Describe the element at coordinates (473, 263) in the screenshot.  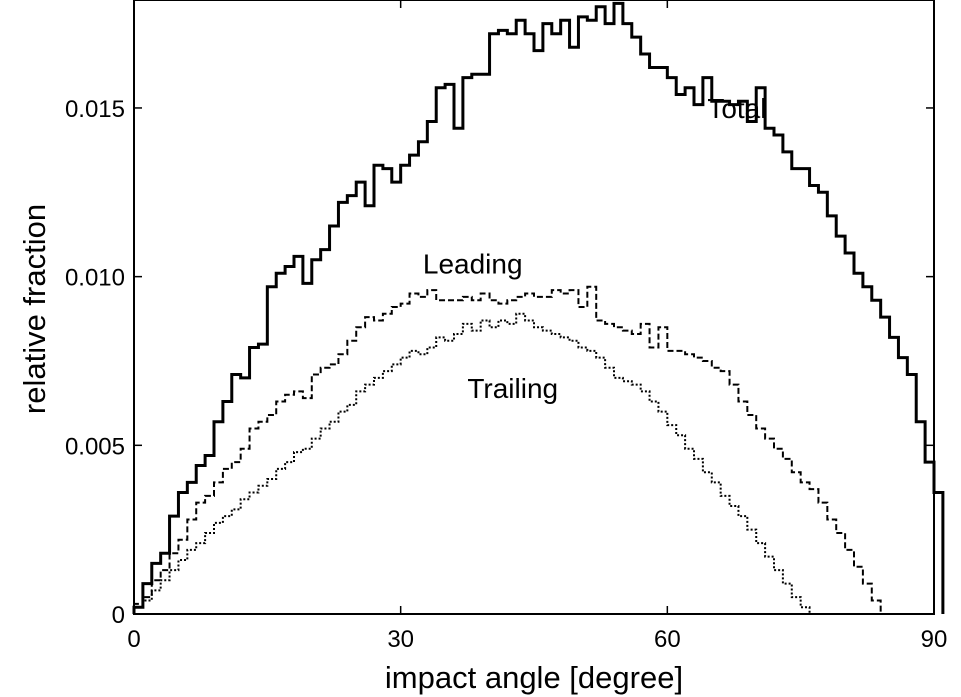
I see `series-label-leading: Leading` at that location.